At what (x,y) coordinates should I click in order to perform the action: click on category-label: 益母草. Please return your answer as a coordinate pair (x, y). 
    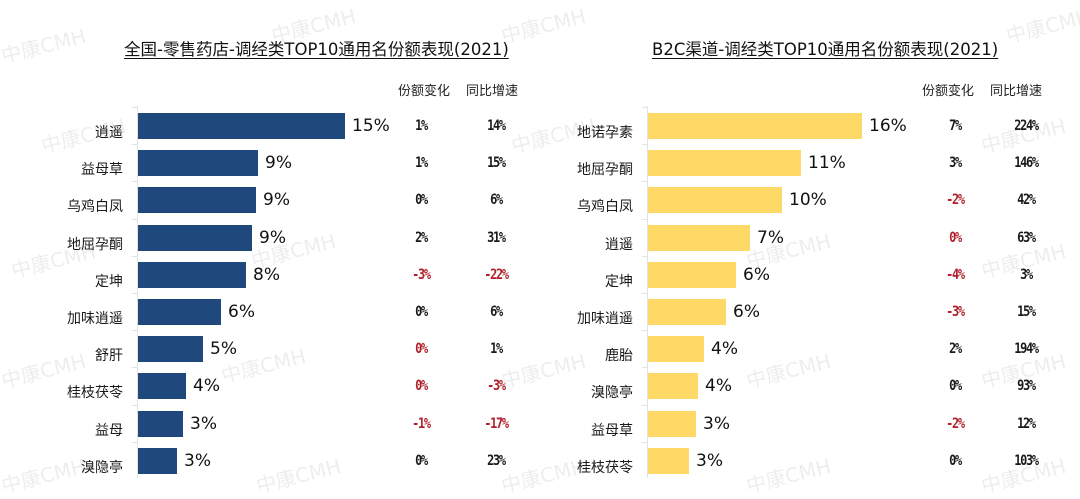
    Looking at the image, I should click on (612, 430).